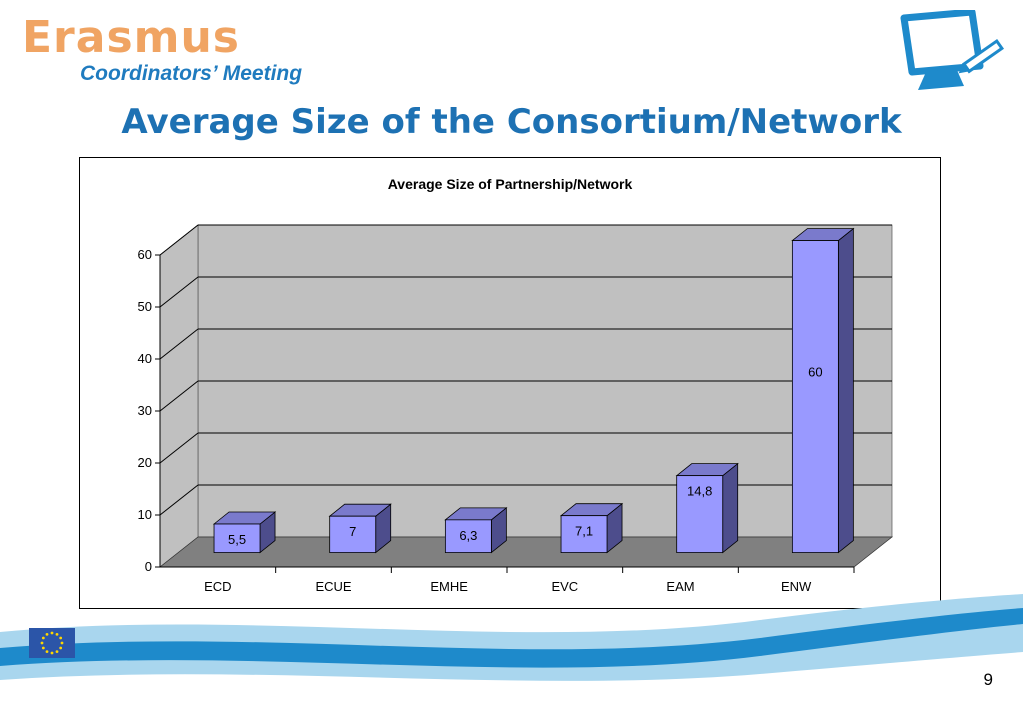 The image size is (1023, 708). I want to click on data-label: 6,3, so click(468, 535).